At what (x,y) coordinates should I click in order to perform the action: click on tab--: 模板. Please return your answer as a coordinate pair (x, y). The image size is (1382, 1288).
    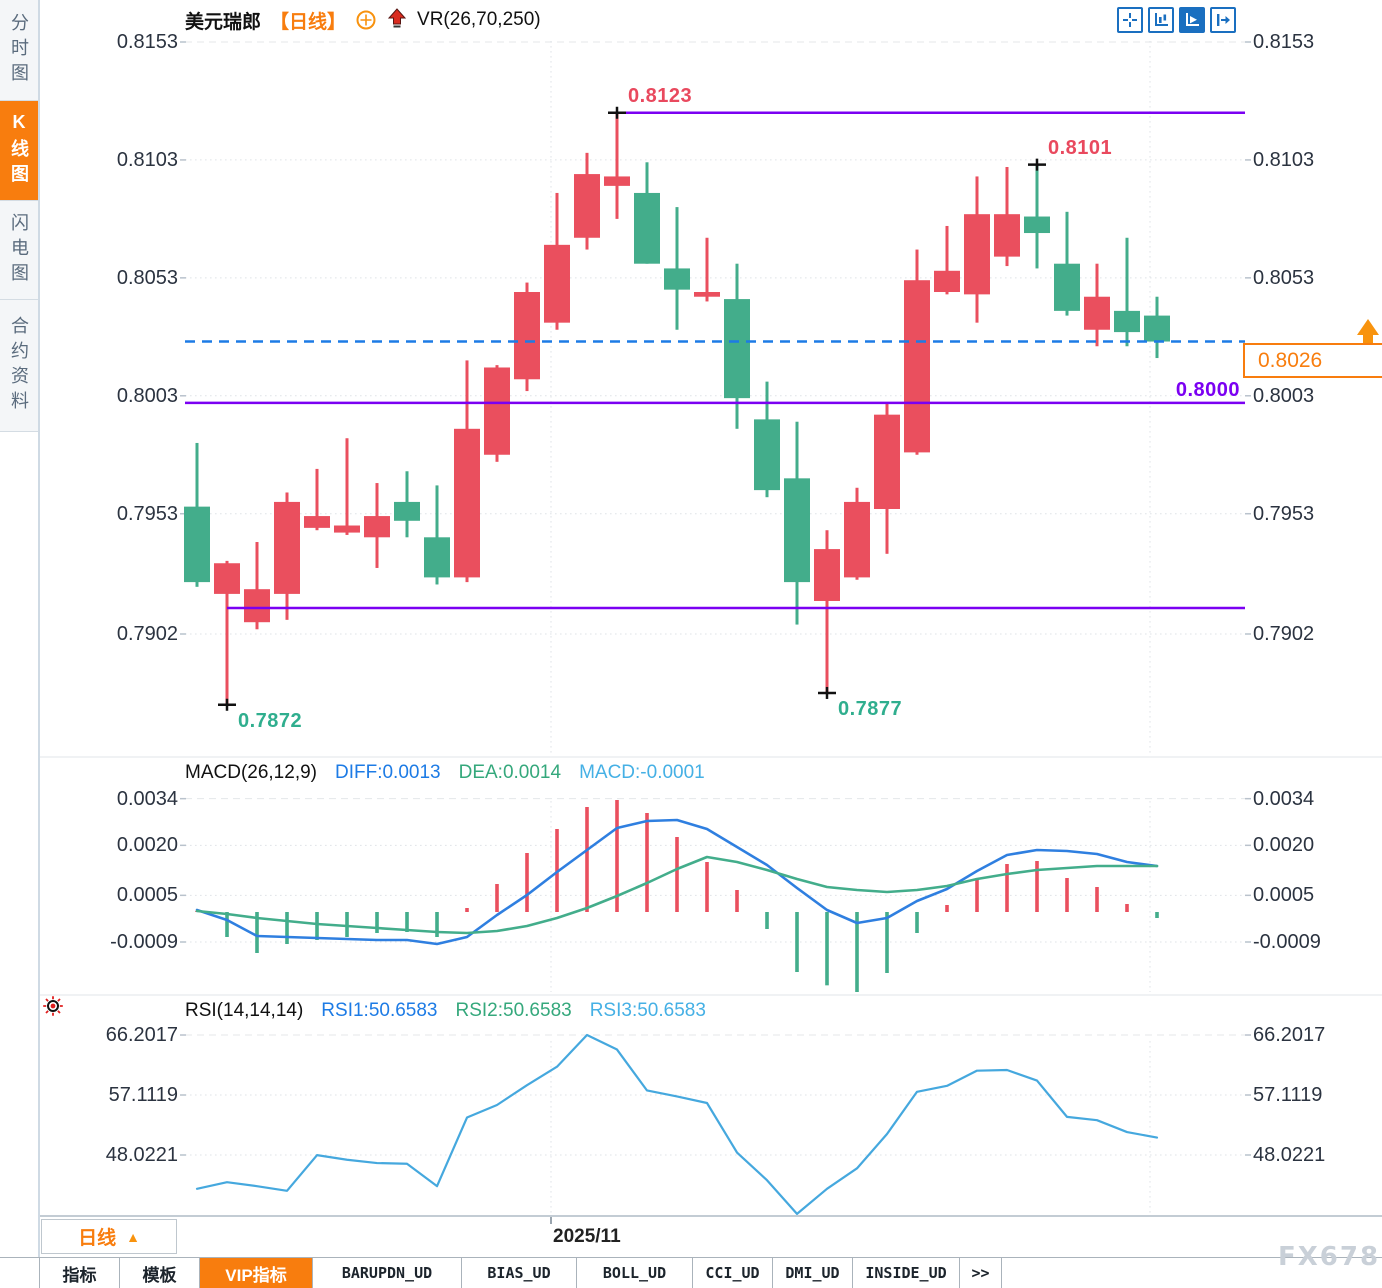
    Looking at the image, I should click on (160, 1273).